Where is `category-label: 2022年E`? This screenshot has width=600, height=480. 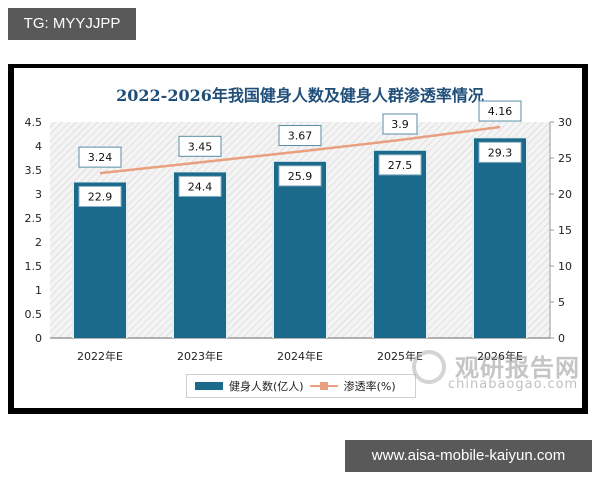
category-label: 2022年E is located at coordinates (100, 356).